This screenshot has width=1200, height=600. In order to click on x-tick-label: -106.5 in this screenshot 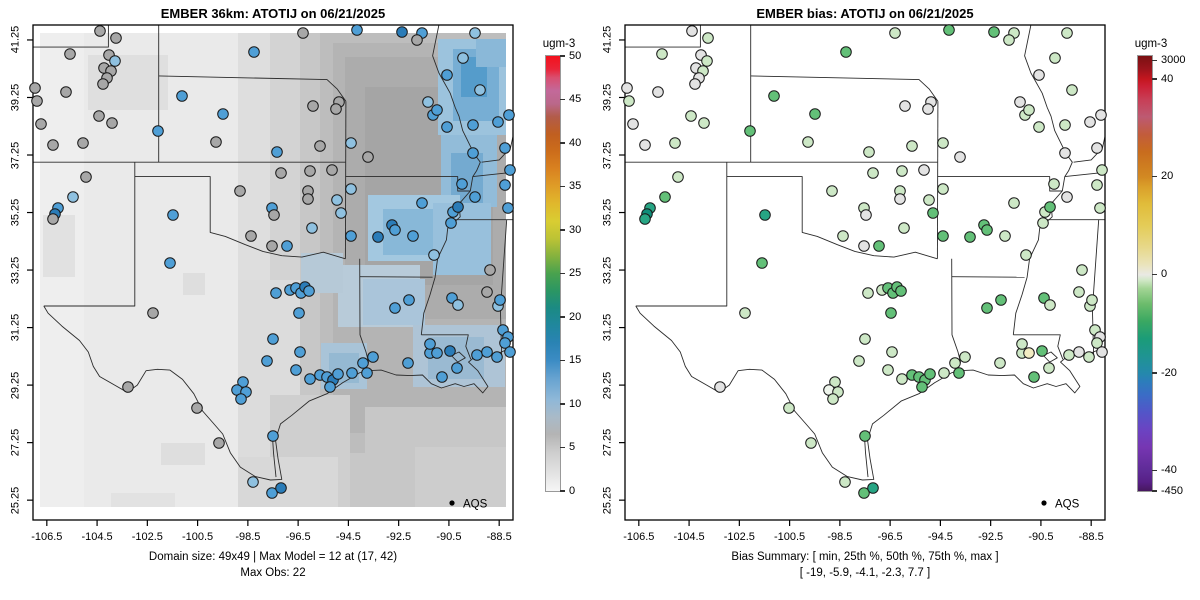, I will do `click(47, 537)`.